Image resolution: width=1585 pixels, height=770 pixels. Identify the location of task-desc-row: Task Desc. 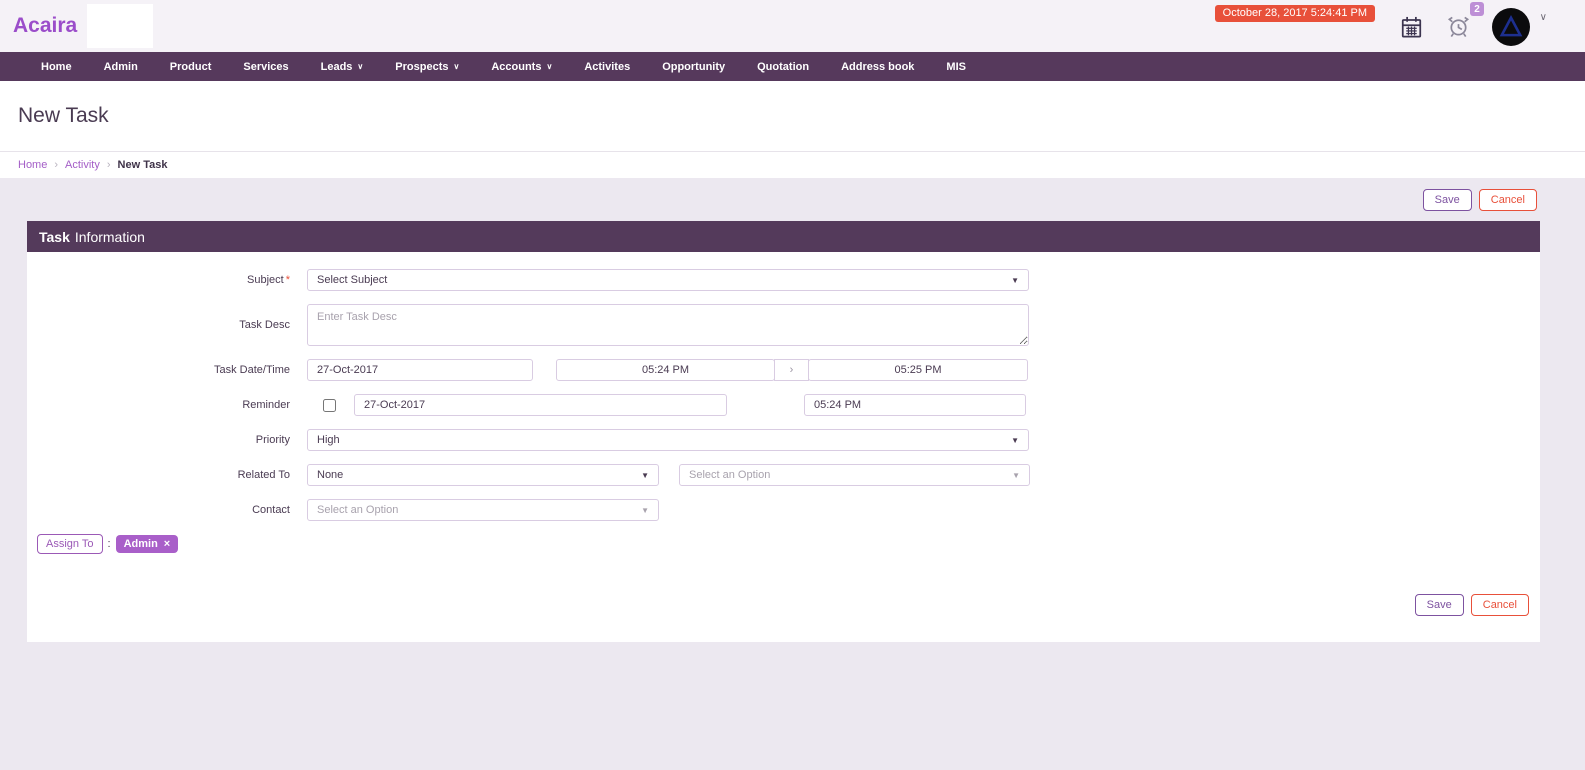
(783, 325).